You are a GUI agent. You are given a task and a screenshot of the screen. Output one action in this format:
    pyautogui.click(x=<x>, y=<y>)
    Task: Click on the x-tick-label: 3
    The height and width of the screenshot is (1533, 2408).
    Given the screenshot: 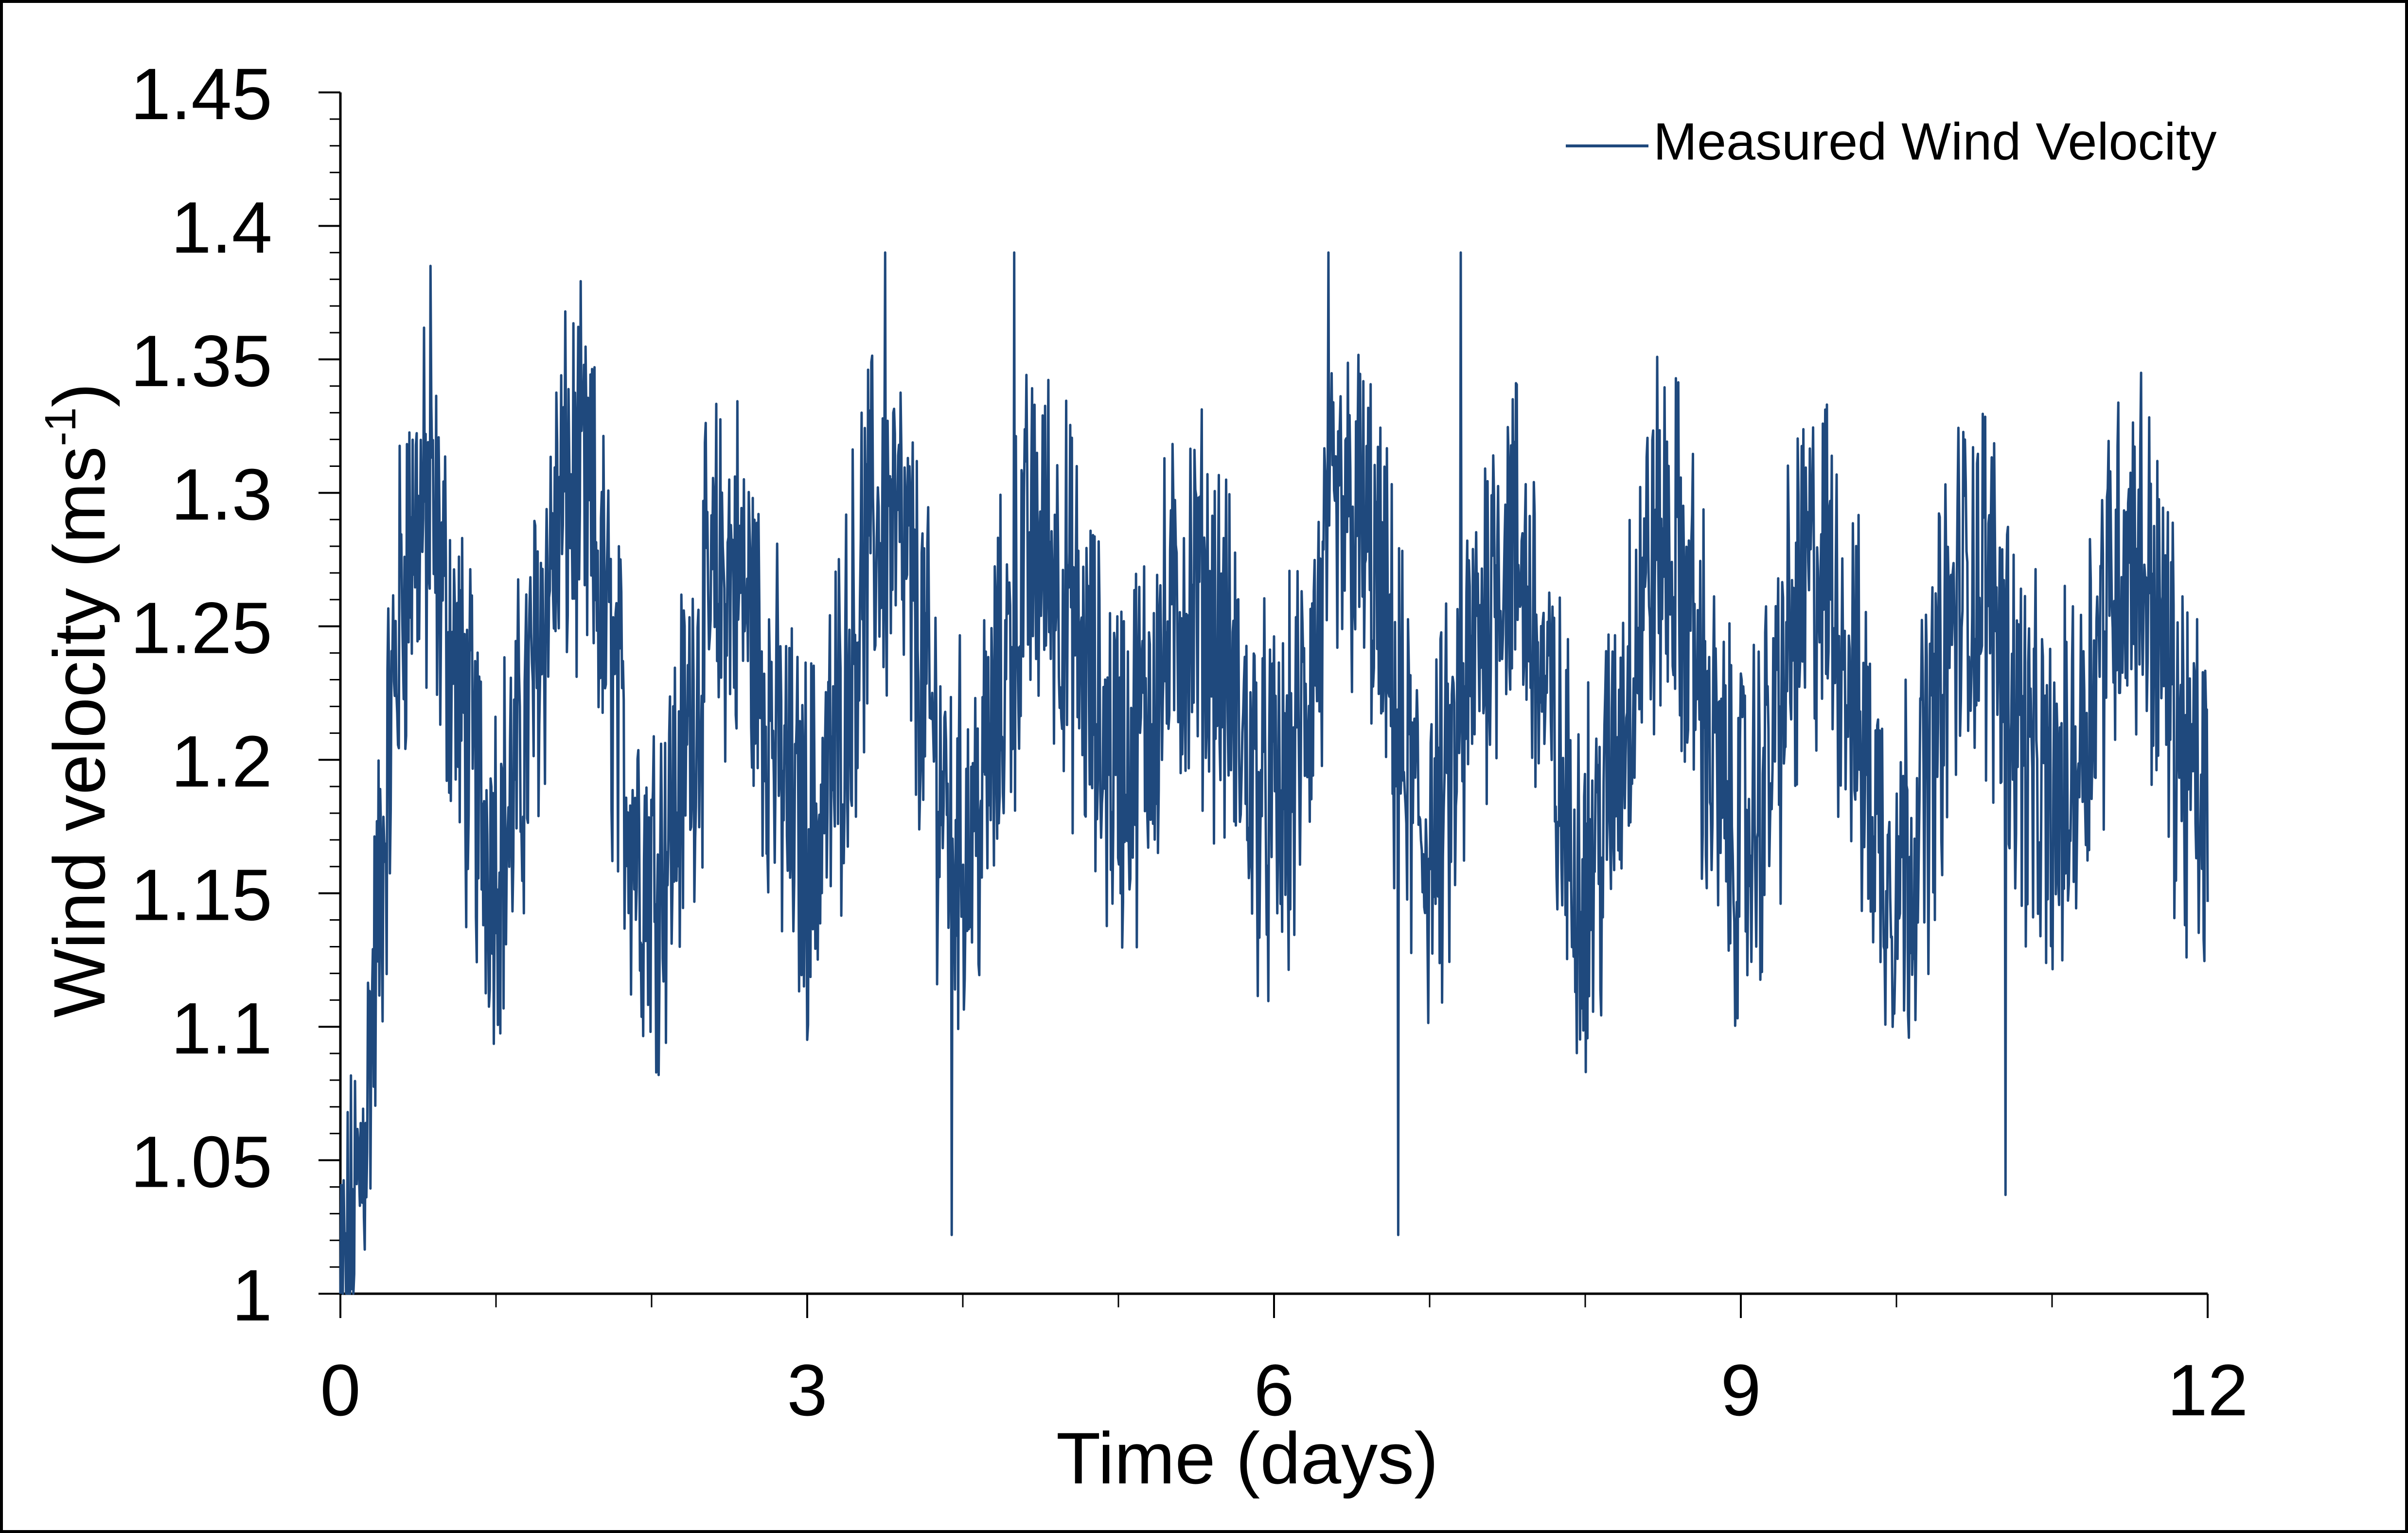 What is the action you would take?
    pyautogui.click(x=807, y=1390)
    